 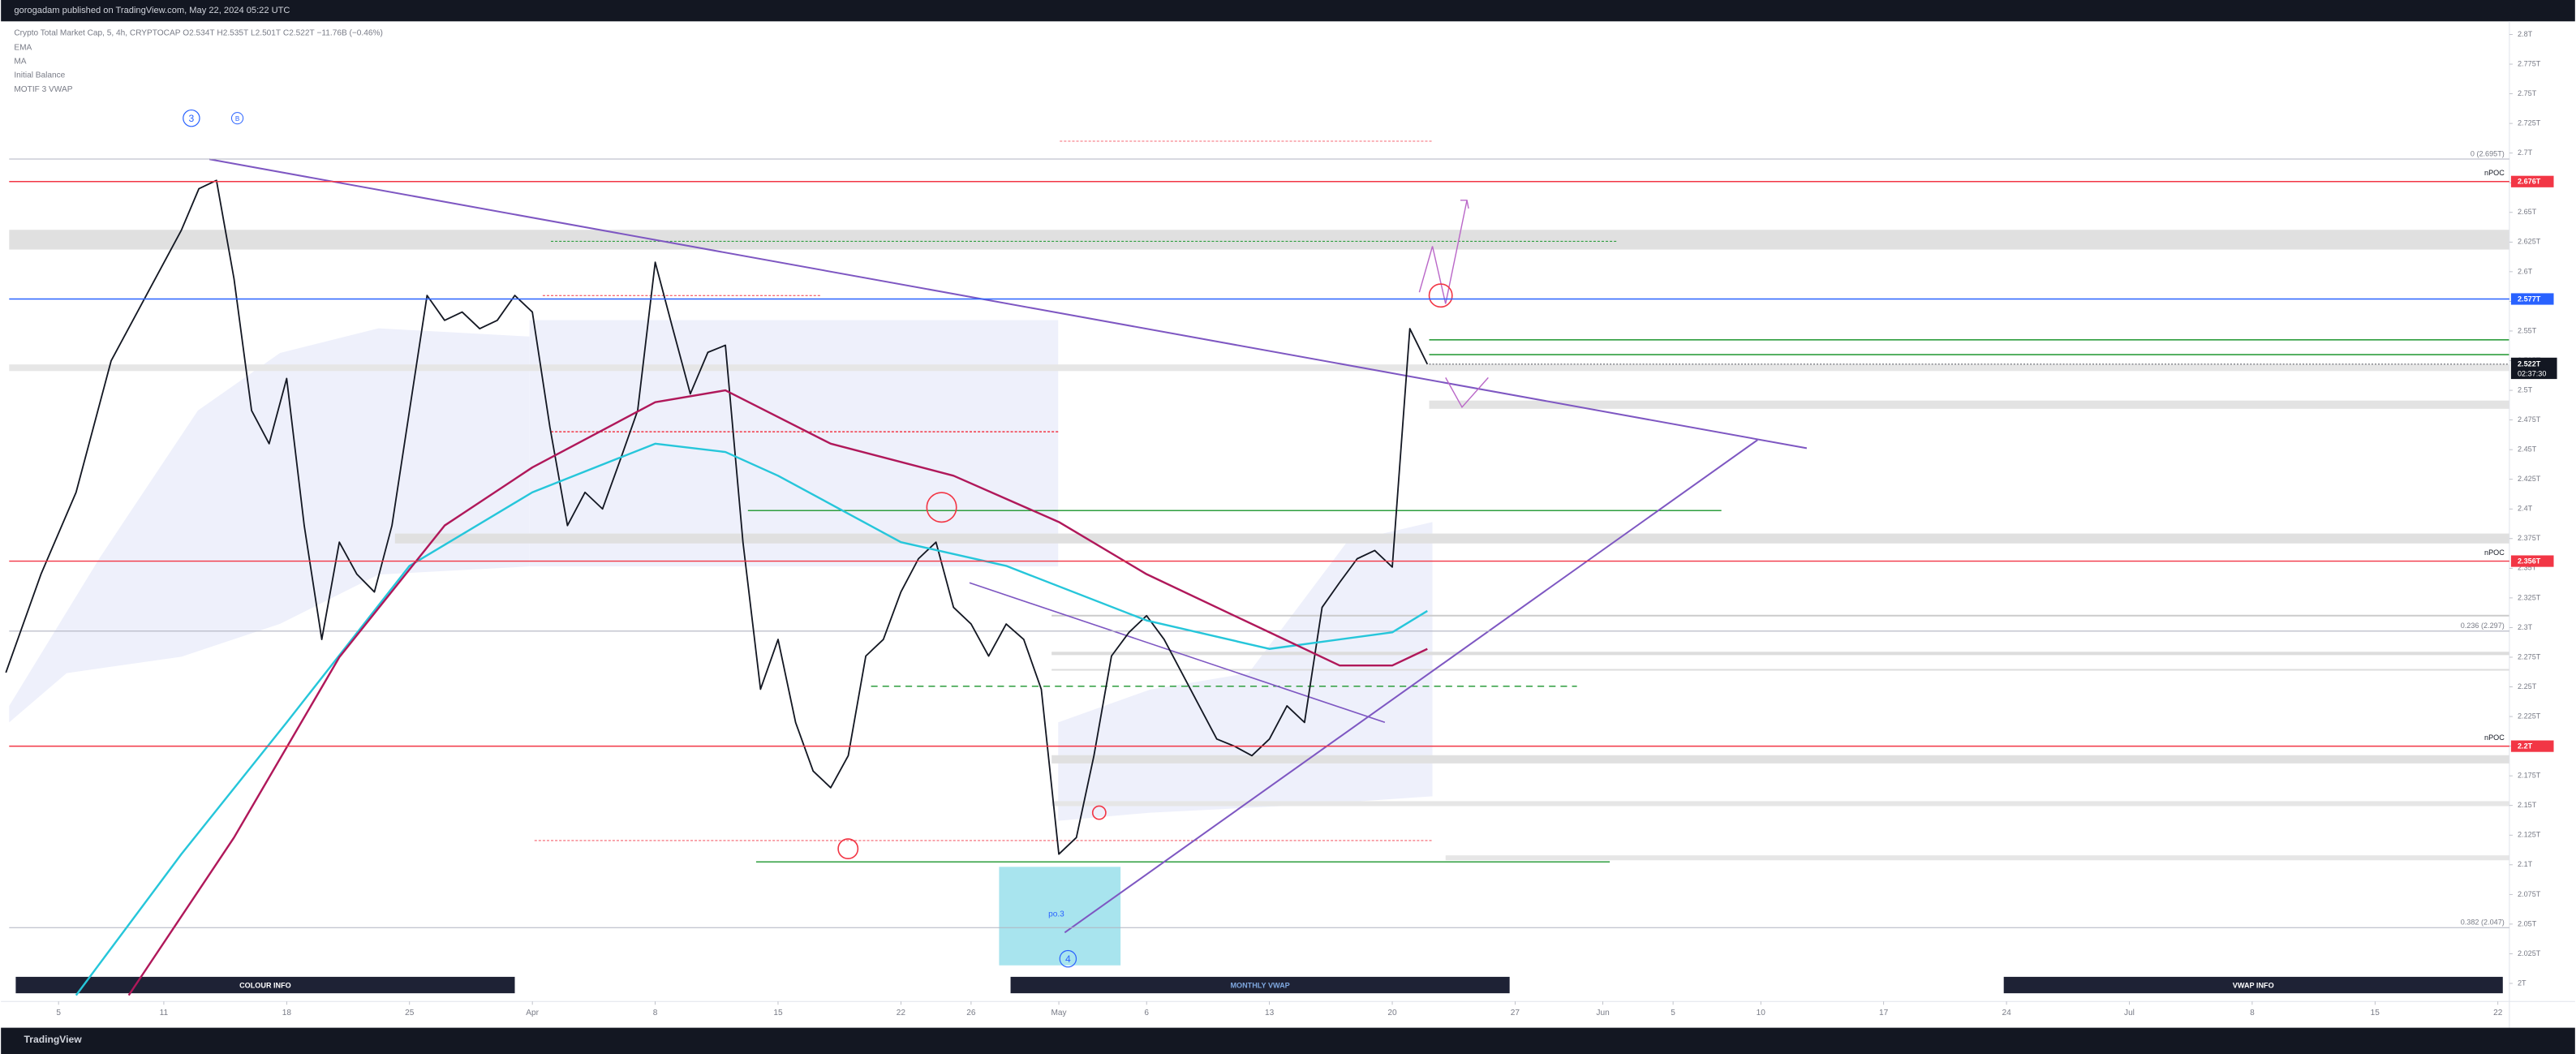 What do you see at coordinates (2526, 864) in the screenshot?
I see `y-tick-label: 2.1T` at bounding box center [2526, 864].